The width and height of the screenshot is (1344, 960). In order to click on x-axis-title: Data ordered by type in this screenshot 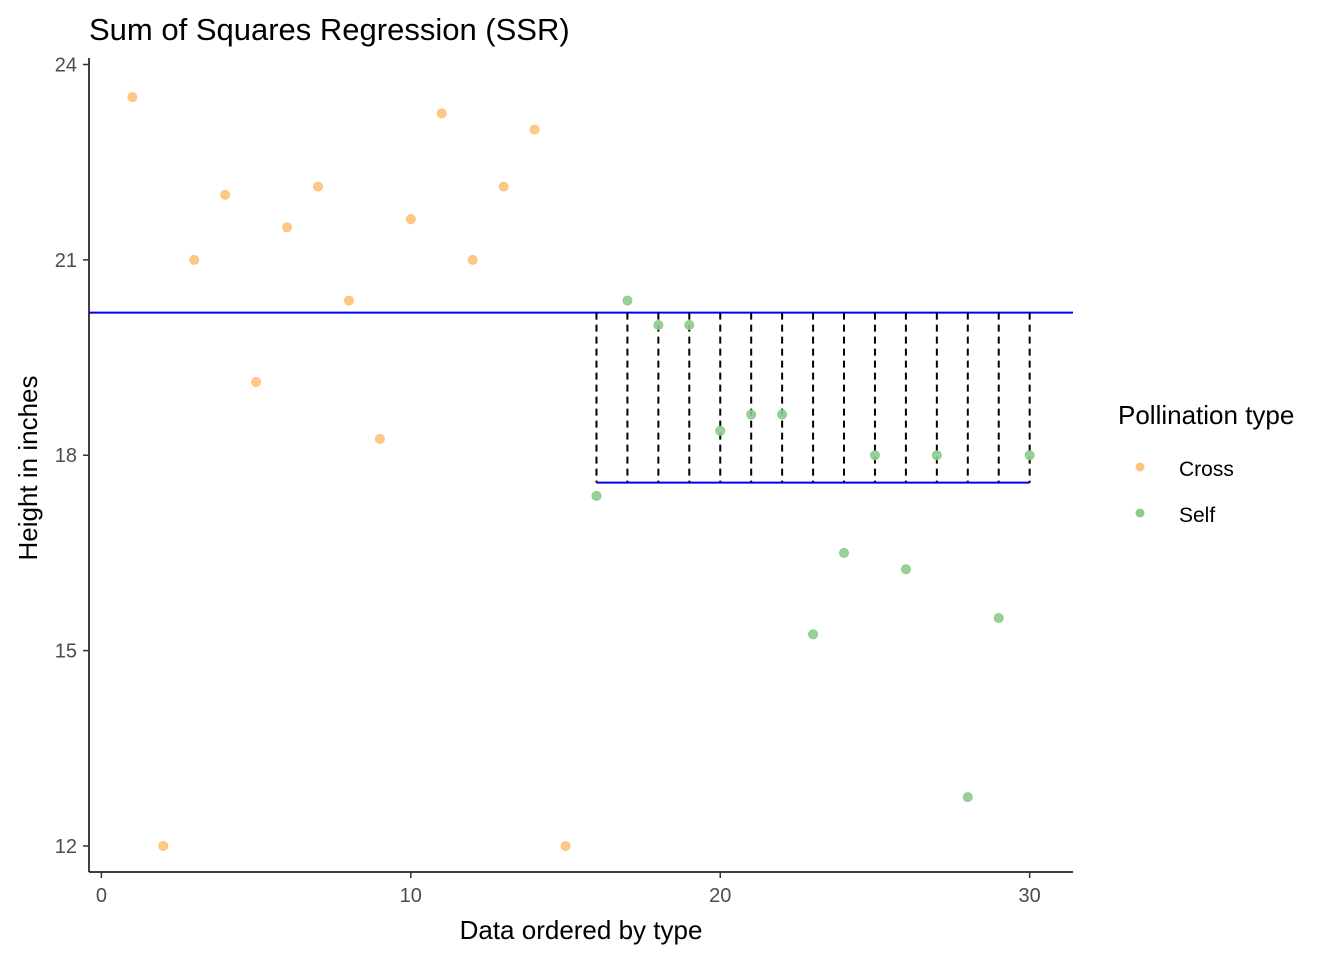, I will do `click(581, 930)`.